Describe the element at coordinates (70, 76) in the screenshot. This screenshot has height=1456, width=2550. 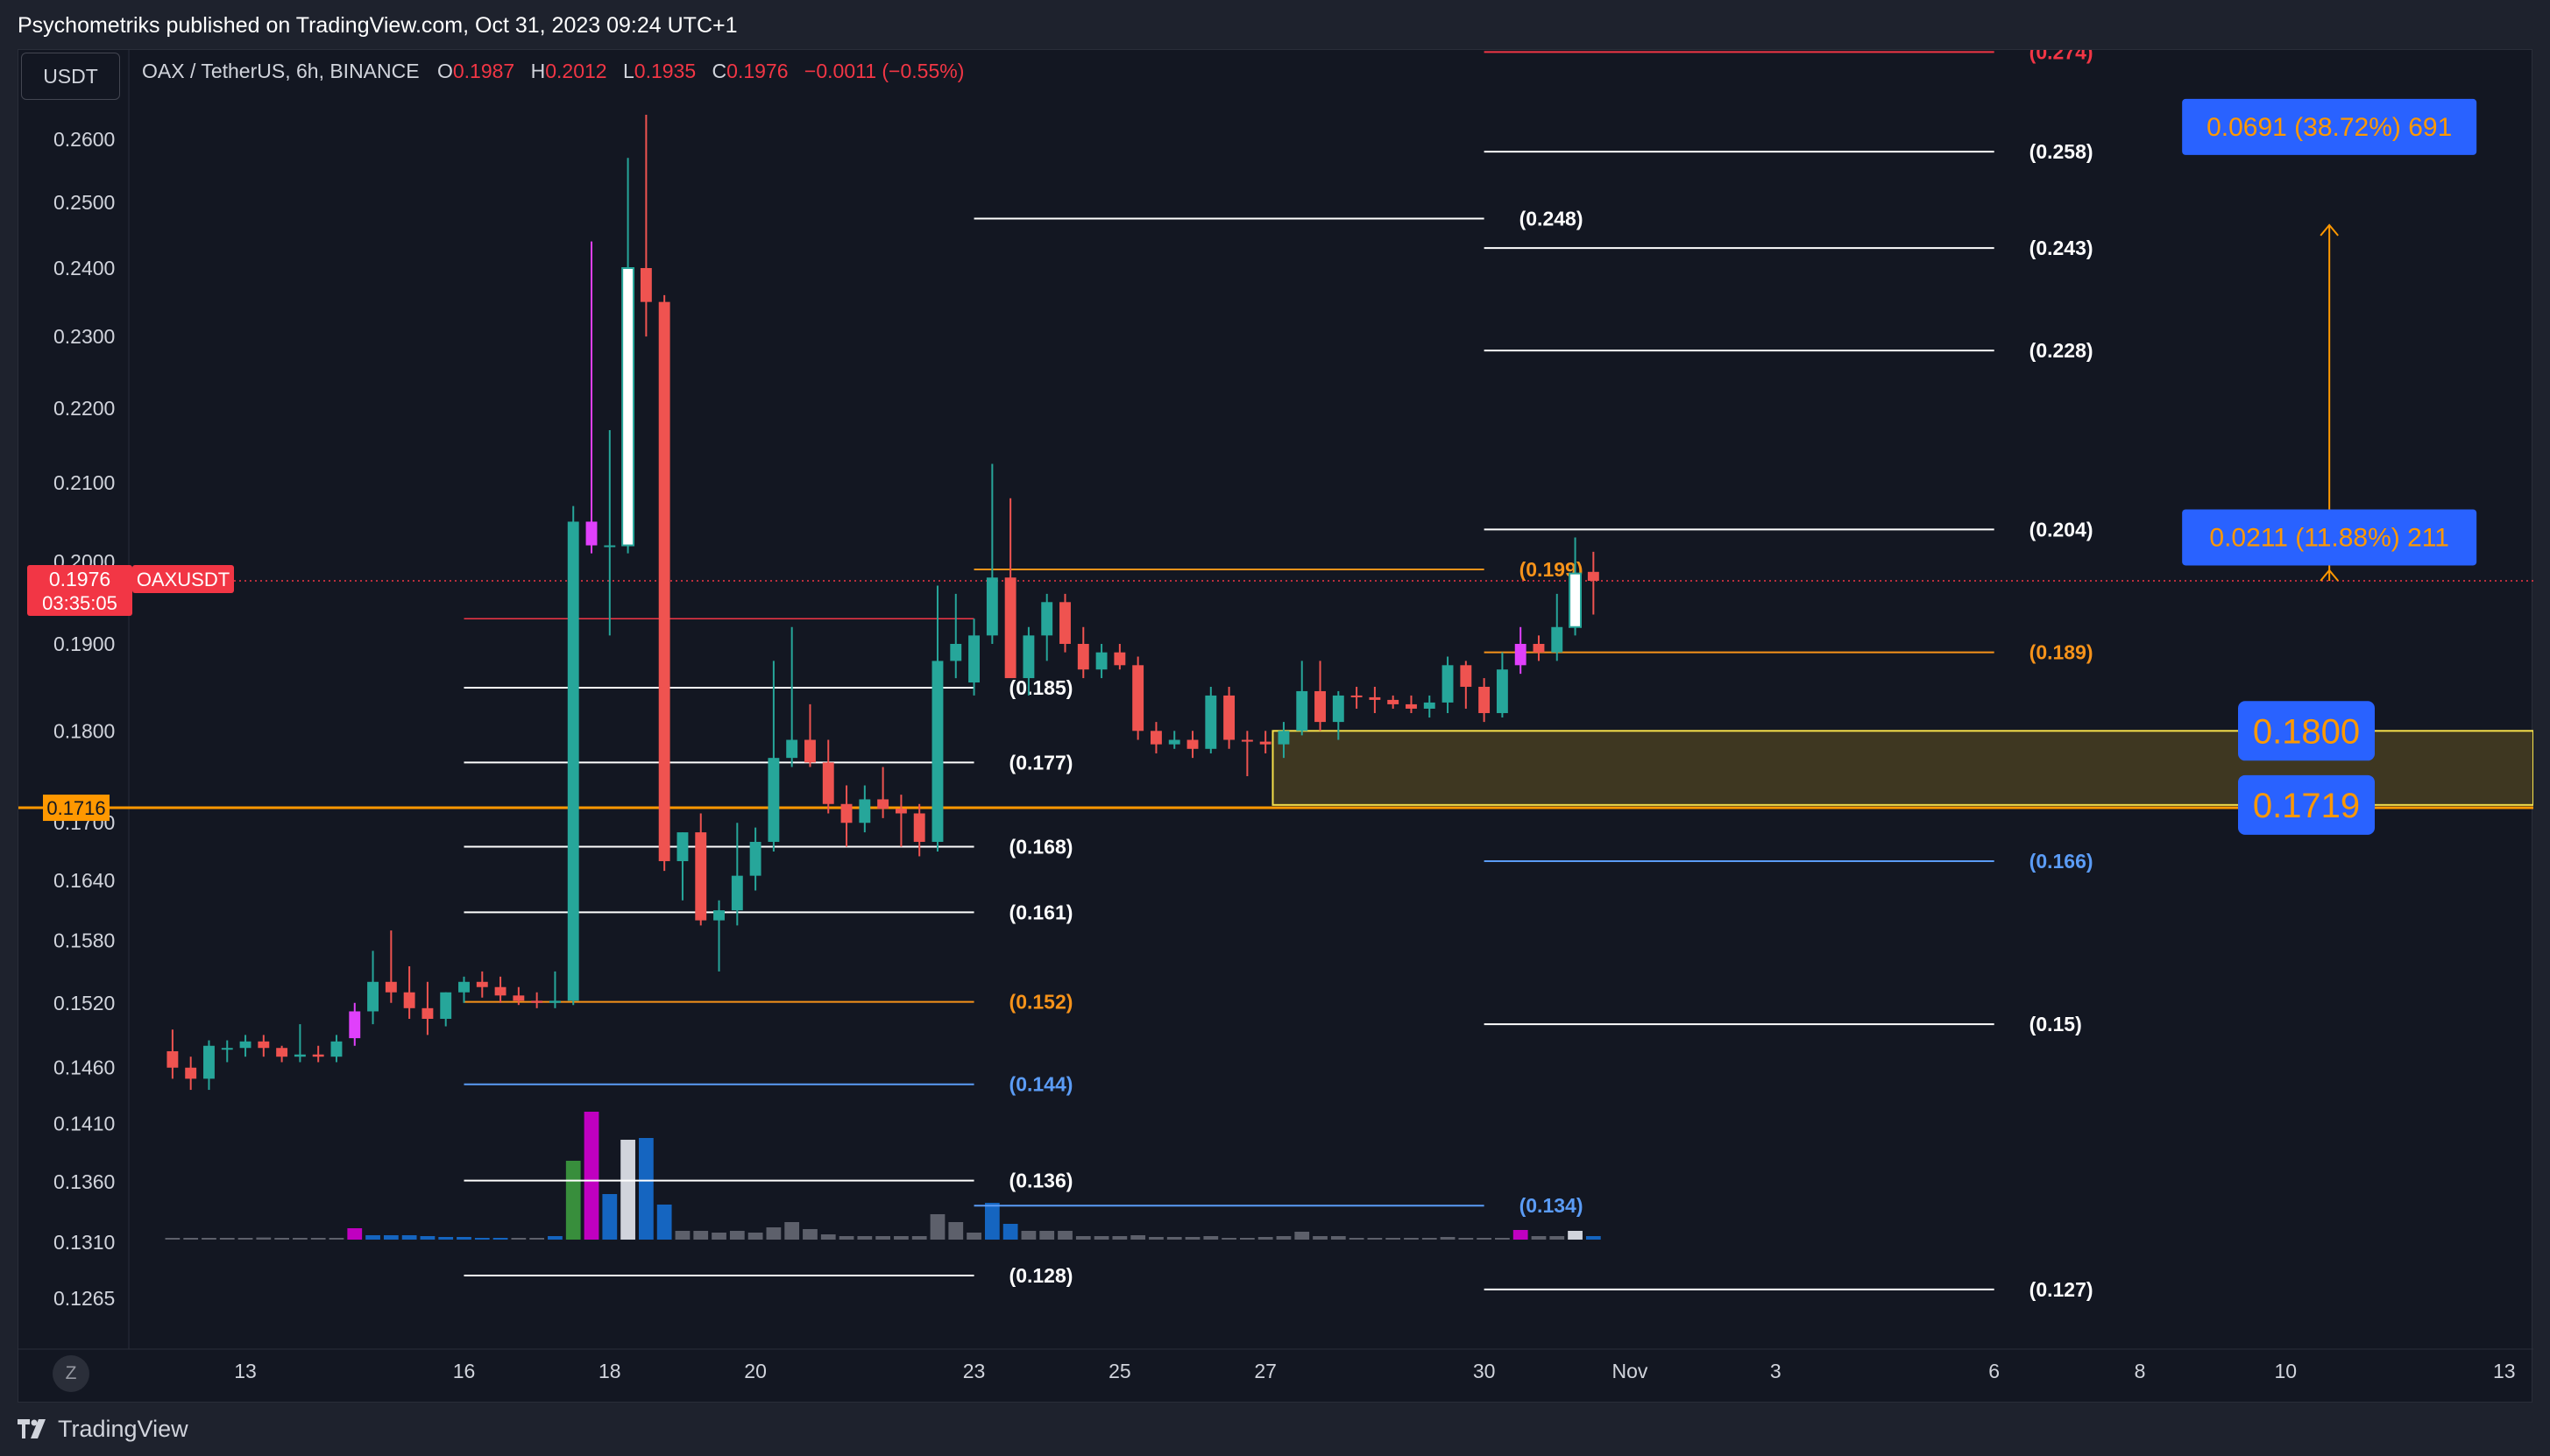
I see `currency-button: USDT` at that location.